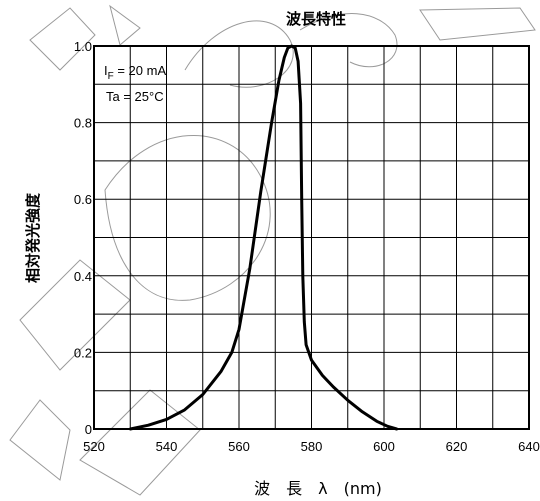 This screenshot has width=540, height=501. What do you see at coordinates (384, 446) in the screenshot?
I see `x-tick-label: 600` at bounding box center [384, 446].